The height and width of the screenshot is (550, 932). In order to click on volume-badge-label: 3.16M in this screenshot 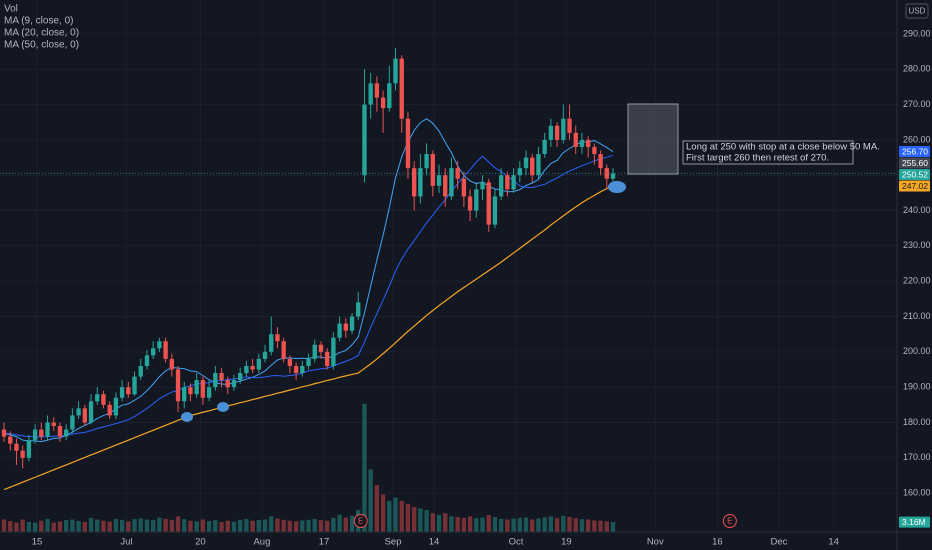, I will do `click(914, 522)`.